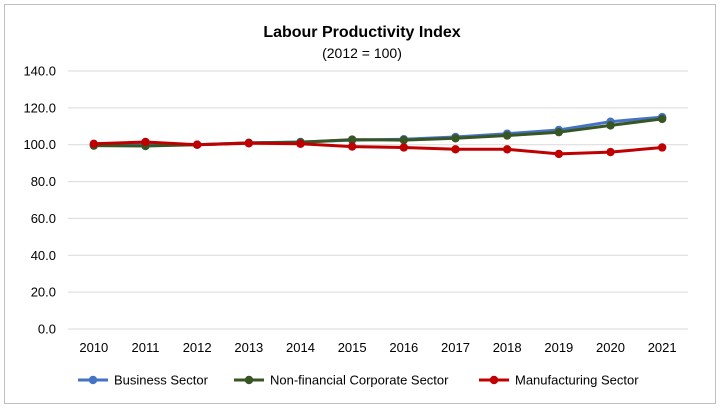 Image resolution: width=724 pixels, height=416 pixels. I want to click on series-group, so click(378, 135).